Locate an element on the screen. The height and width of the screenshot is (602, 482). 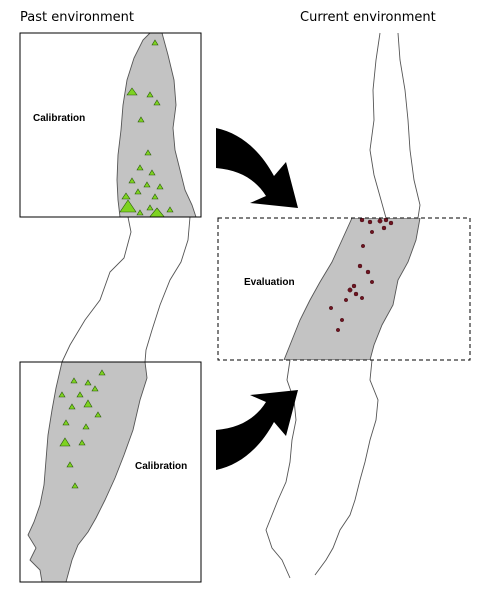
current-environment-title: Current environment is located at coordinates (368, 17).